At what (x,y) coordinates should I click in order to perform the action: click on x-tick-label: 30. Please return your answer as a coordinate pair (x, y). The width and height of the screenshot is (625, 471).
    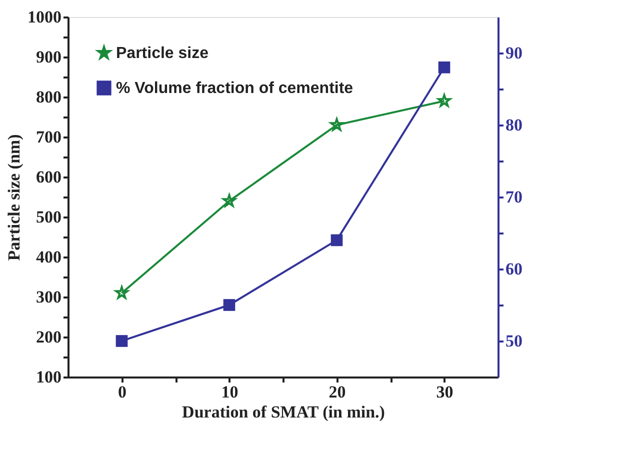
    Looking at the image, I should click on (445, 392).